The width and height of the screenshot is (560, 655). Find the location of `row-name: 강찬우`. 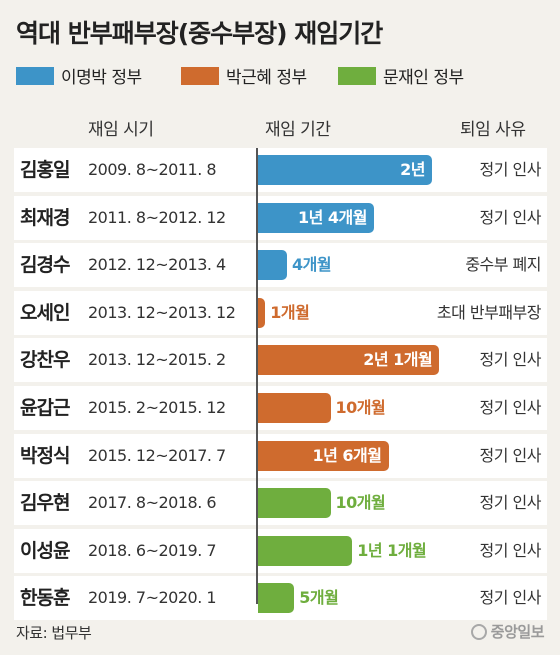

row-name: 강찬우 is located at coordinates (45, 360).